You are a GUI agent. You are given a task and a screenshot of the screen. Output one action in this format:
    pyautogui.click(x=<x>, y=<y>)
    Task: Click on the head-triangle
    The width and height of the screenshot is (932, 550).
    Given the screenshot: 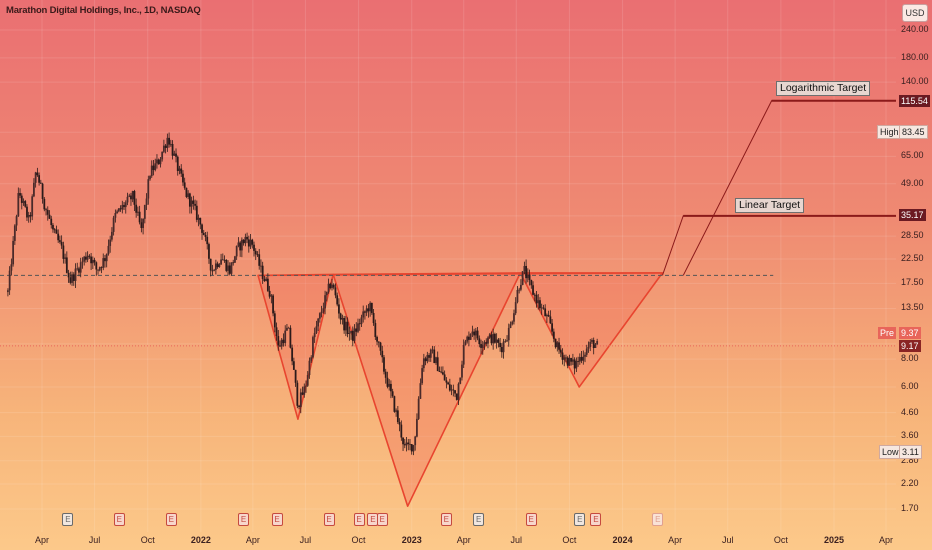 What is the action you would take?
    pyautogui.click(x=427, y=389)
    